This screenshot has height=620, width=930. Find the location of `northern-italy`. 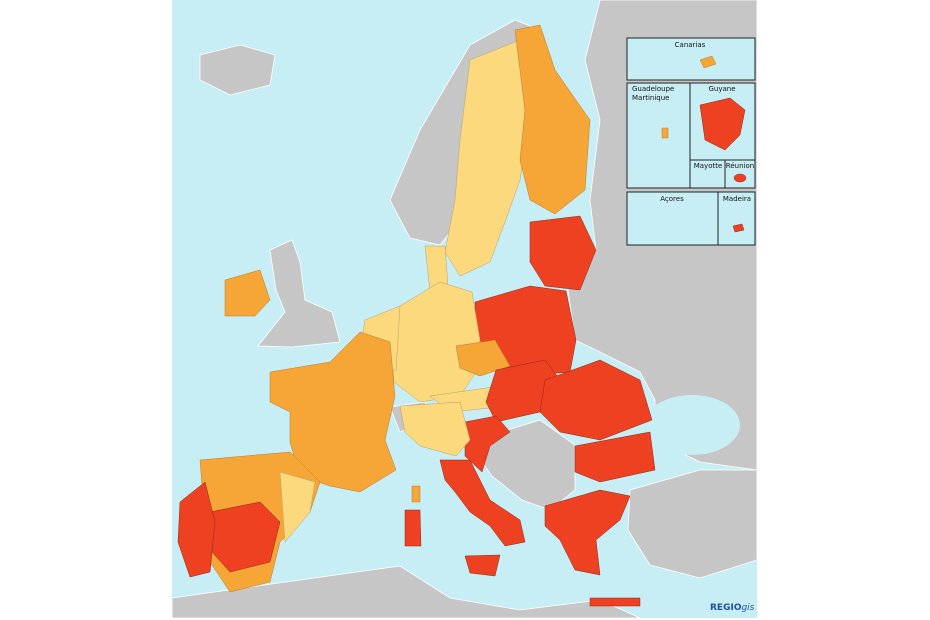

northern-italy is located at coordinates (435, 429).